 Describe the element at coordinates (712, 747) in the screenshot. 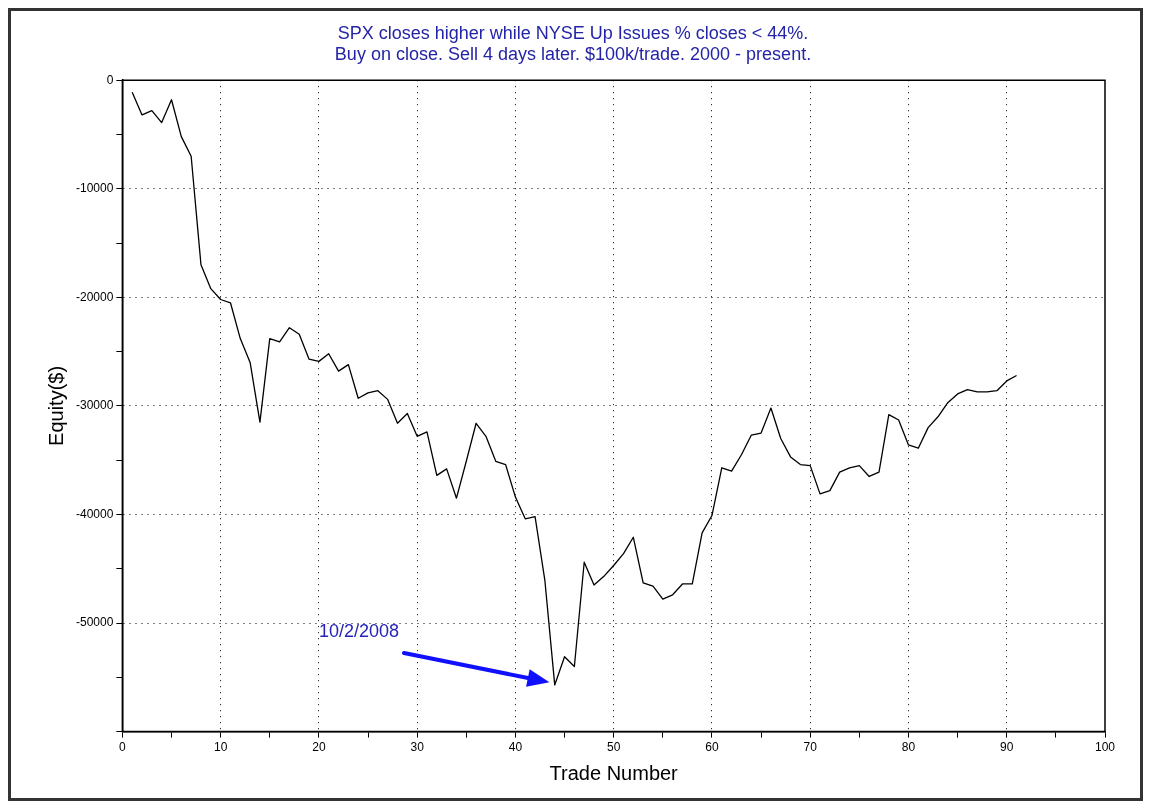

I see `x-tick-label: 60` at that location.